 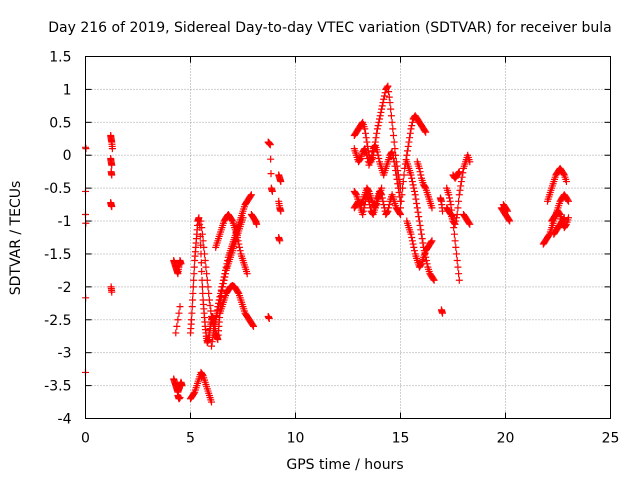 I want to click on series-t6, so click(x=222, y=272).